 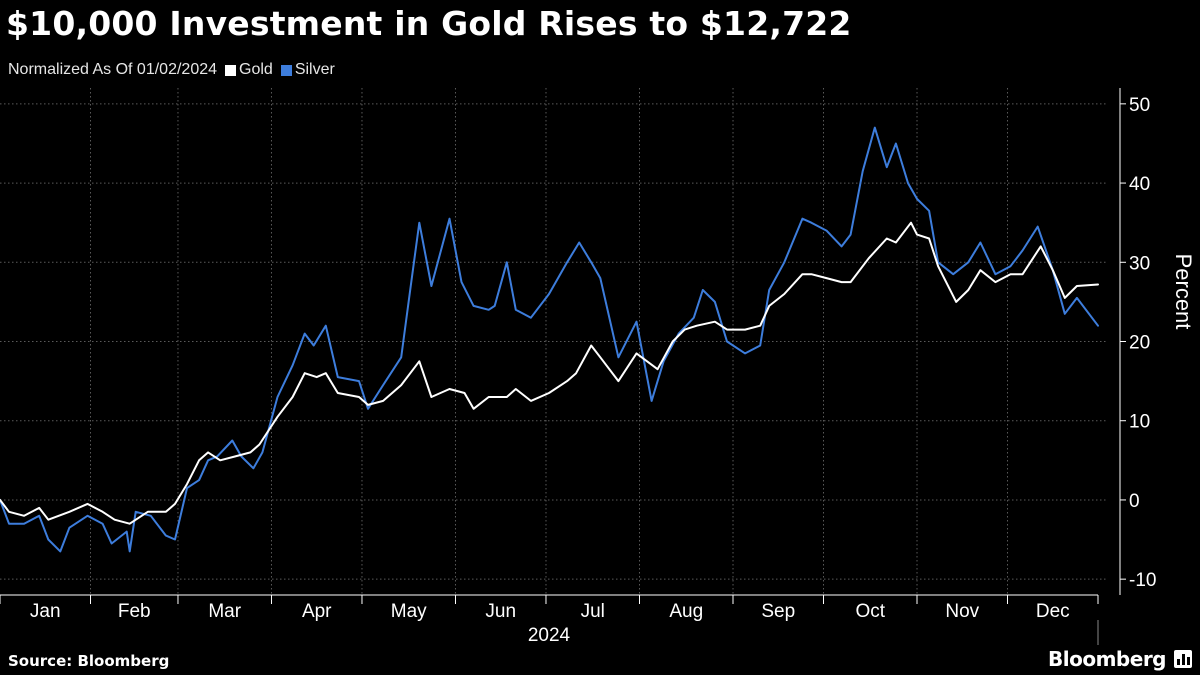 What do you see at coordinates (593, 611) in the screenshot?
I see `x-tick-label: Jul` at bounding box center [593, 611].